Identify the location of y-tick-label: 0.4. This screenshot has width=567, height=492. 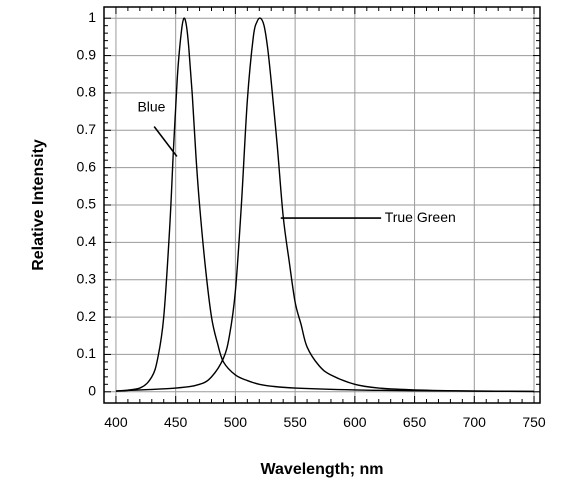
(87, 241).